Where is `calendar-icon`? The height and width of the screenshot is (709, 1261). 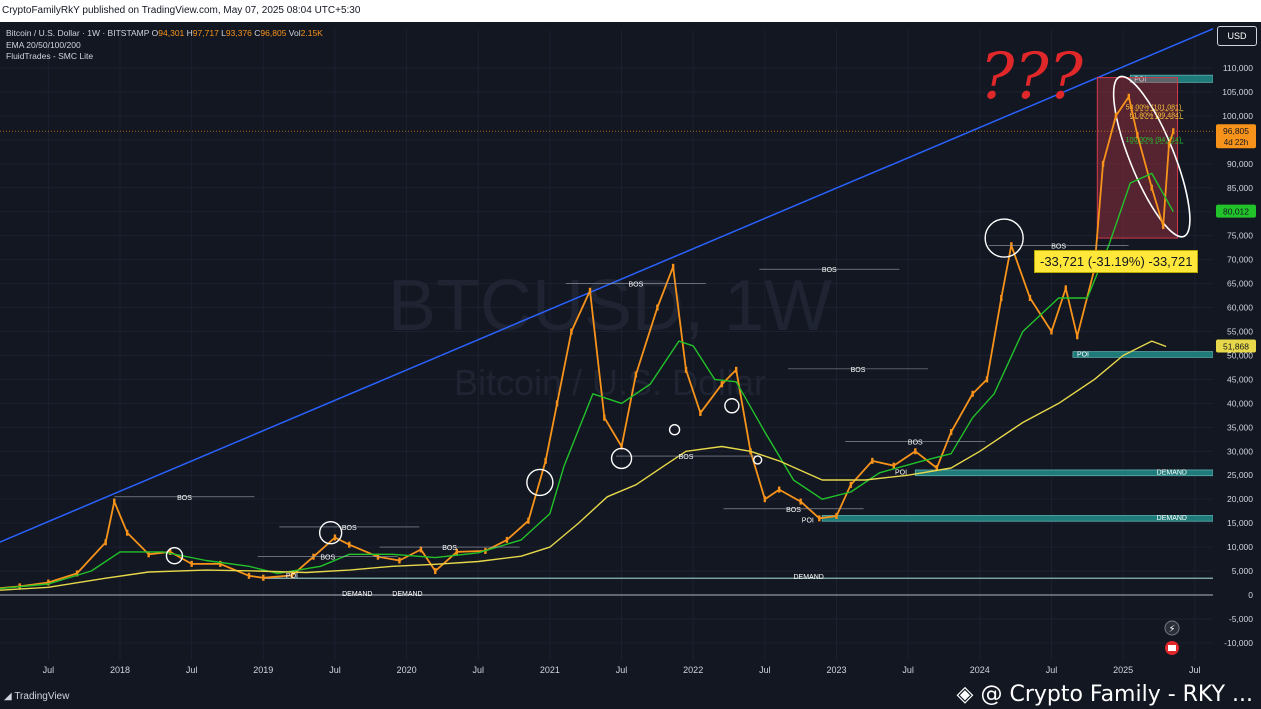
calendar-icon is located at coordinates (1172, 648).